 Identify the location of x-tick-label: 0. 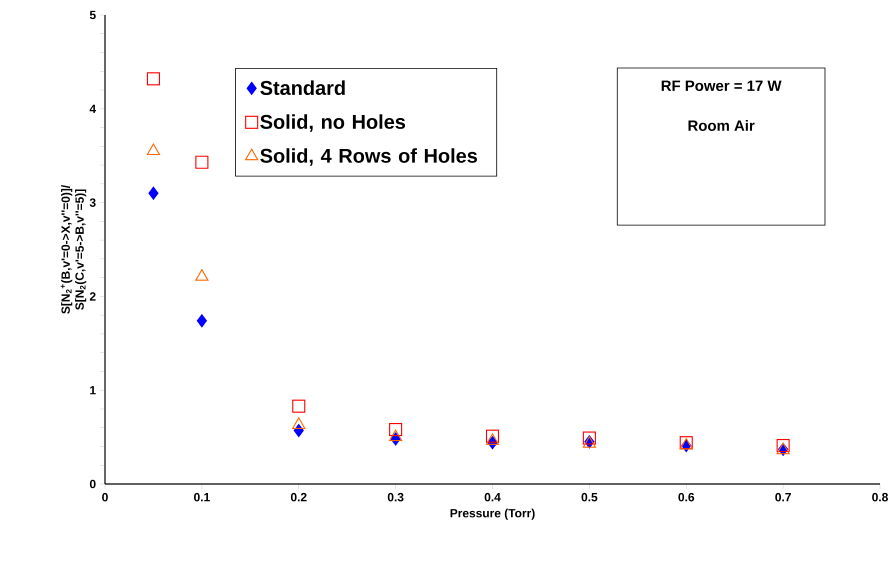
(105, 497).